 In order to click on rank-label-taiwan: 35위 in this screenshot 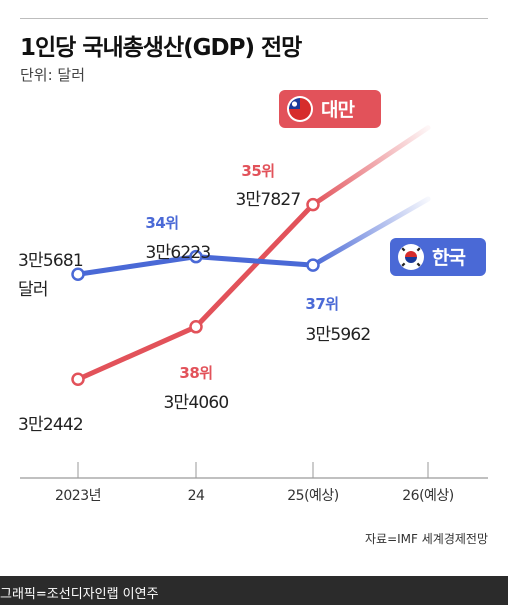, I will do `click(257, 171)`.